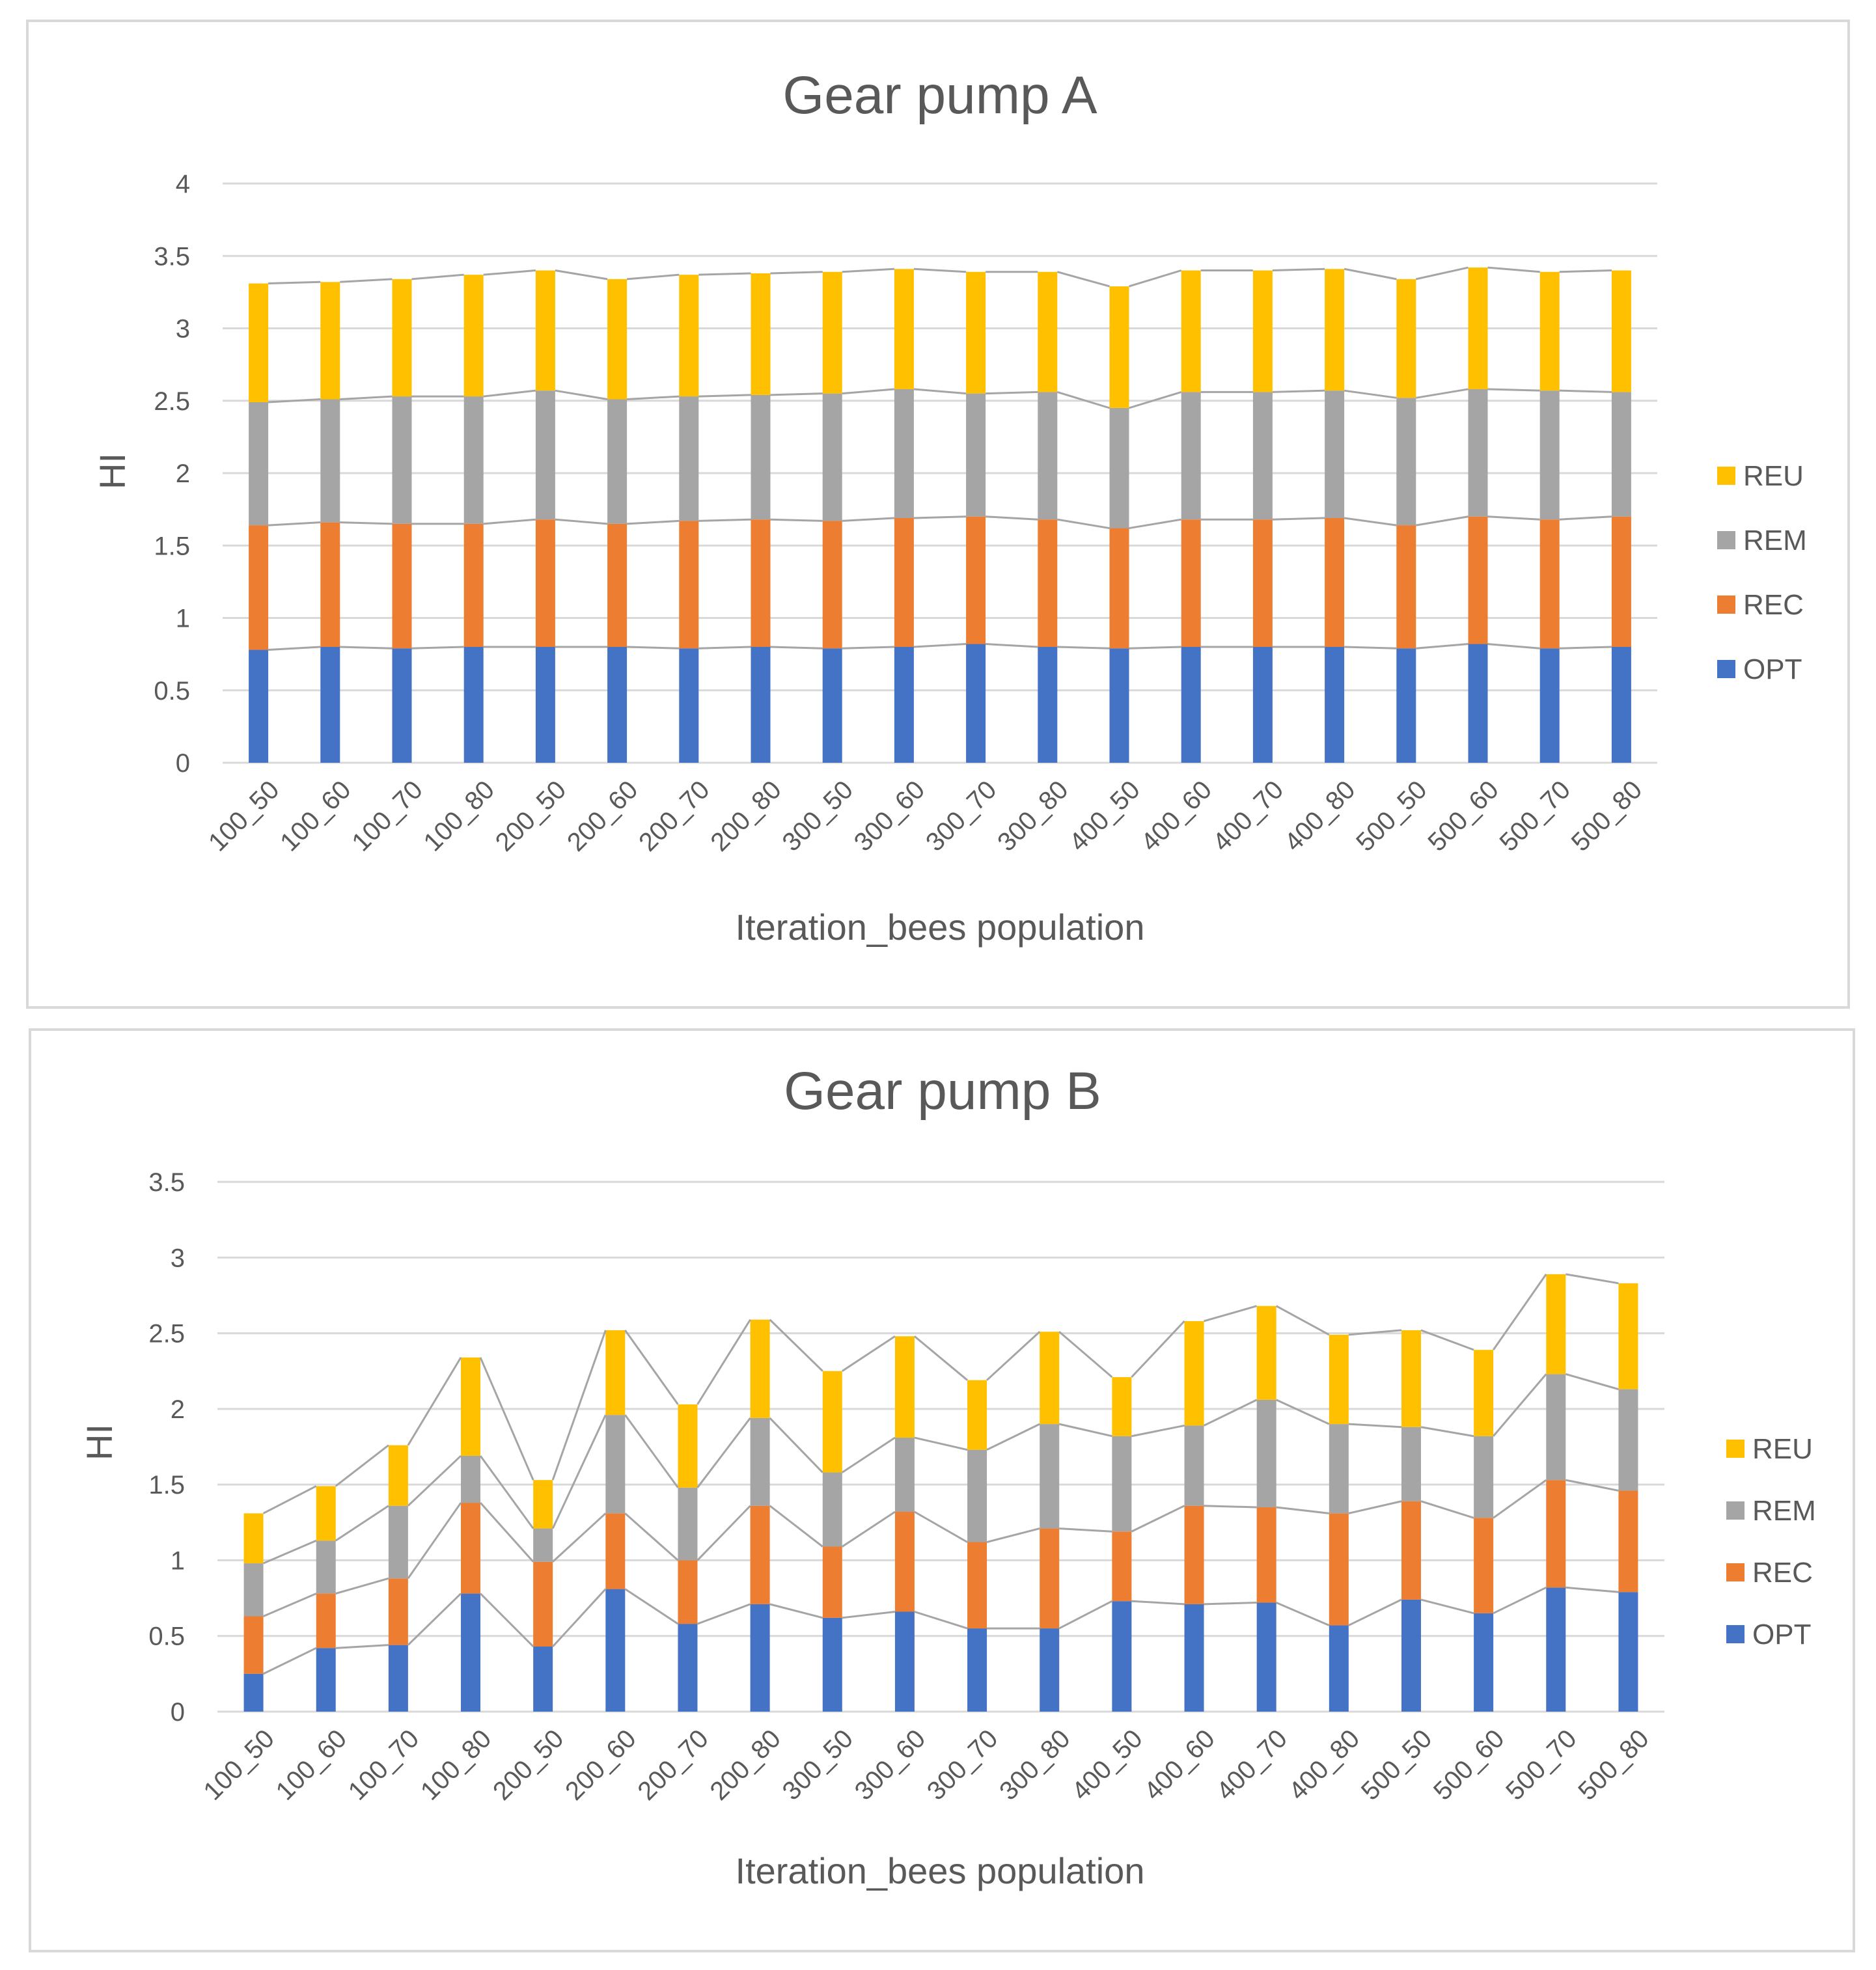  What do you see at coordinates (1177, 816) in the screenshot?
I see `x-tick-label: 400_60` at bounding box center [1177, 816].